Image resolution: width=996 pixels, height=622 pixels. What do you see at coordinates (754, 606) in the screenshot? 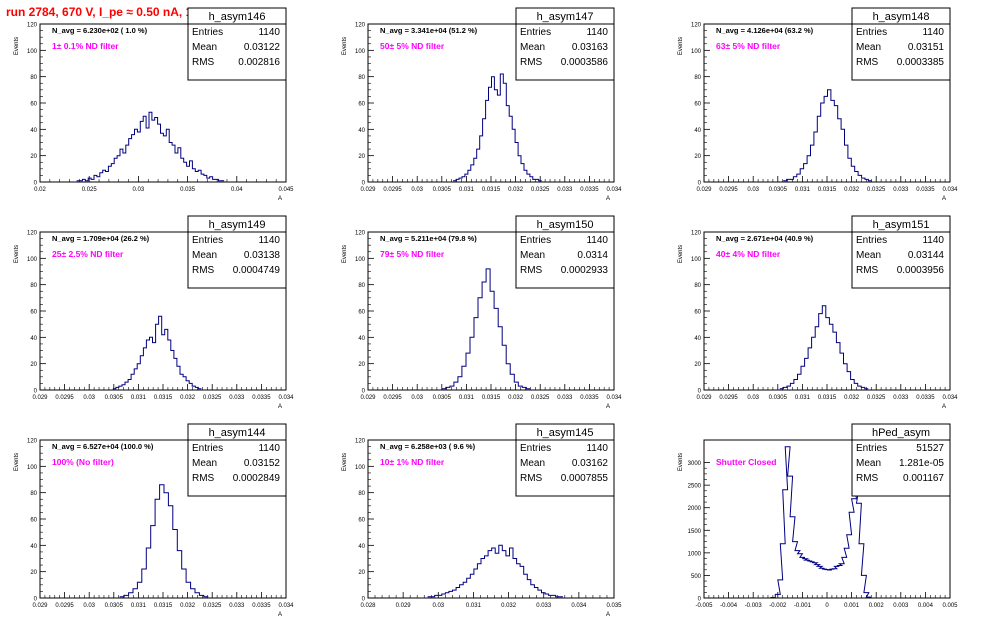
I see `x-tick-label: -0.003` at bounding box center [754, 606].